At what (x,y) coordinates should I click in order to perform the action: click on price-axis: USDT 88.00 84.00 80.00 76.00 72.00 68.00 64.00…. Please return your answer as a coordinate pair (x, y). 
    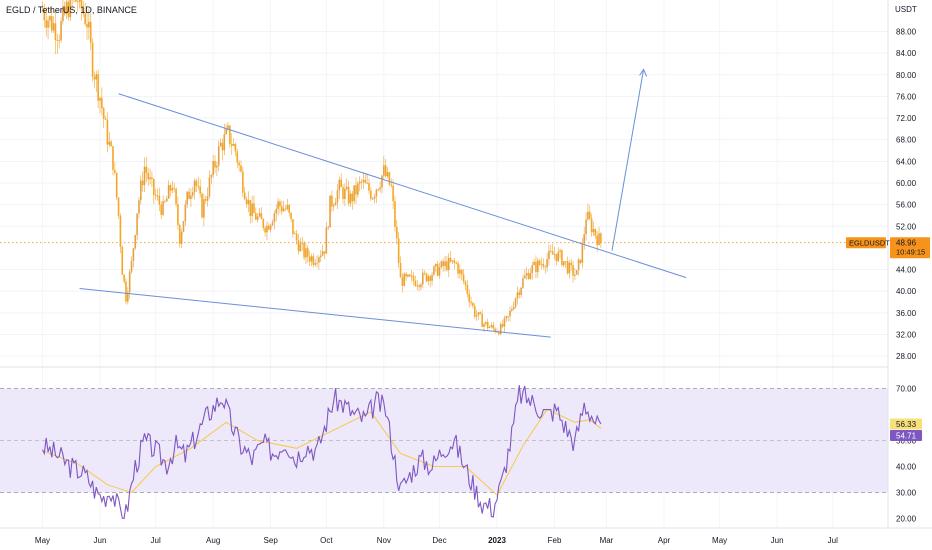
    Looking at the image, I should click on (888, 183).